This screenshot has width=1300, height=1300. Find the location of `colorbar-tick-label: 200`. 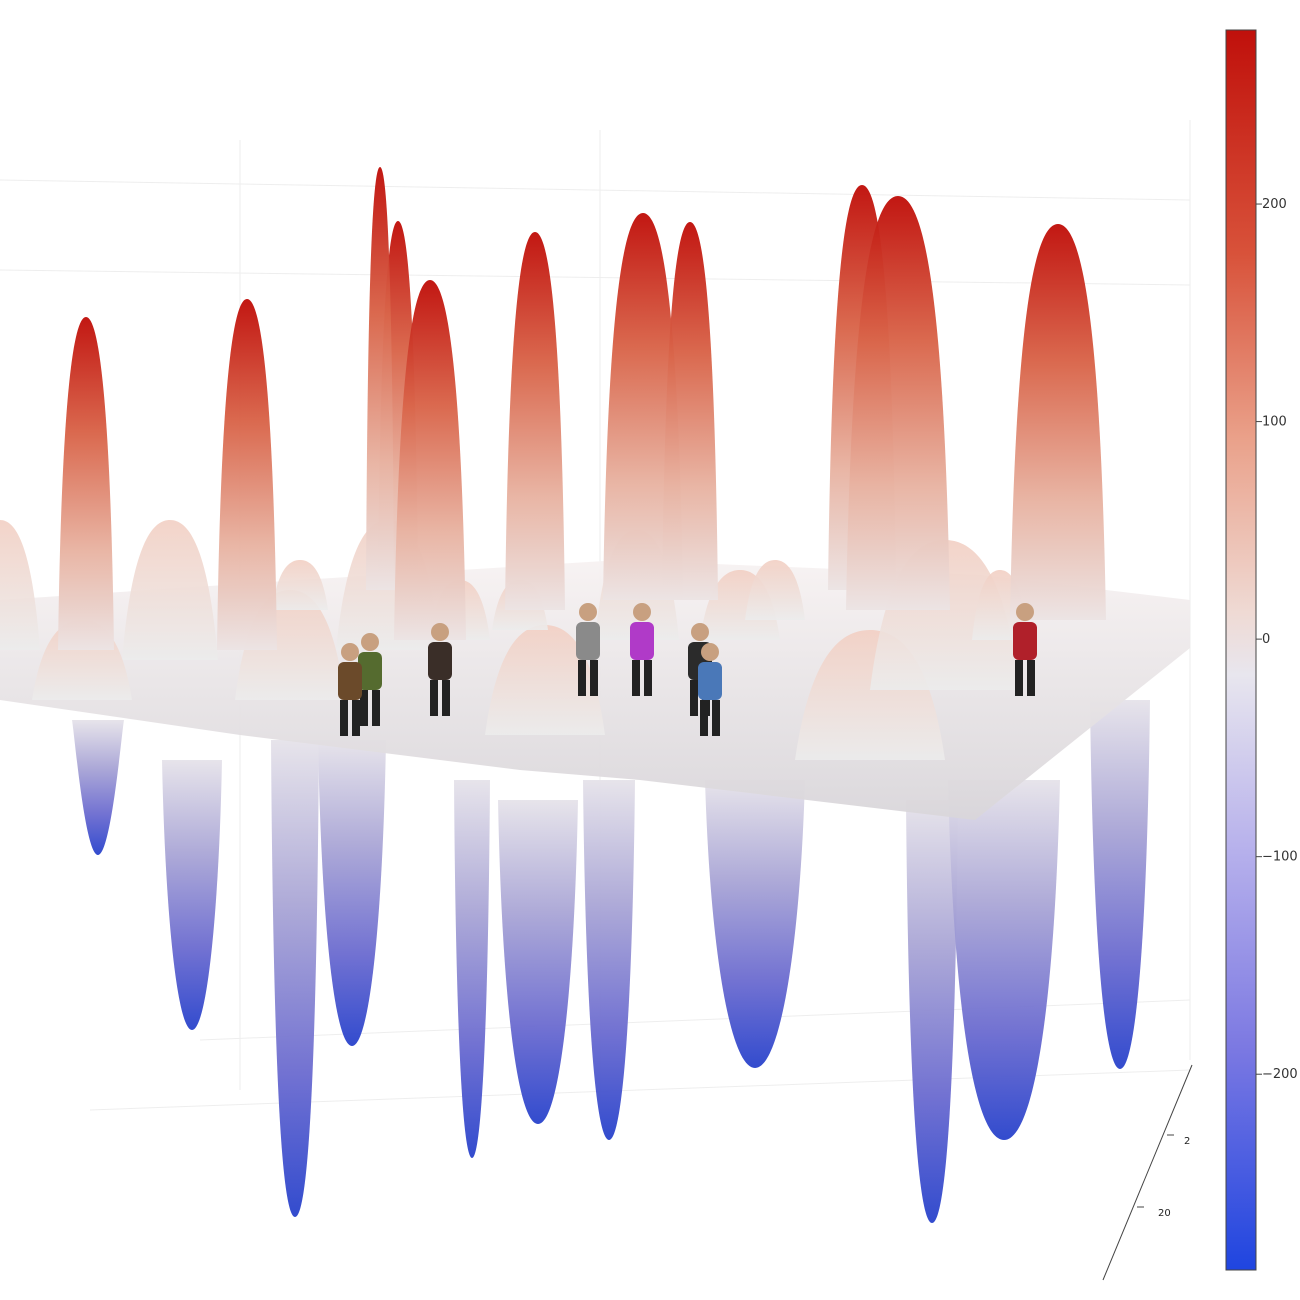

colorbar-tick-label: 200 is located at coordinates (1274, 204).